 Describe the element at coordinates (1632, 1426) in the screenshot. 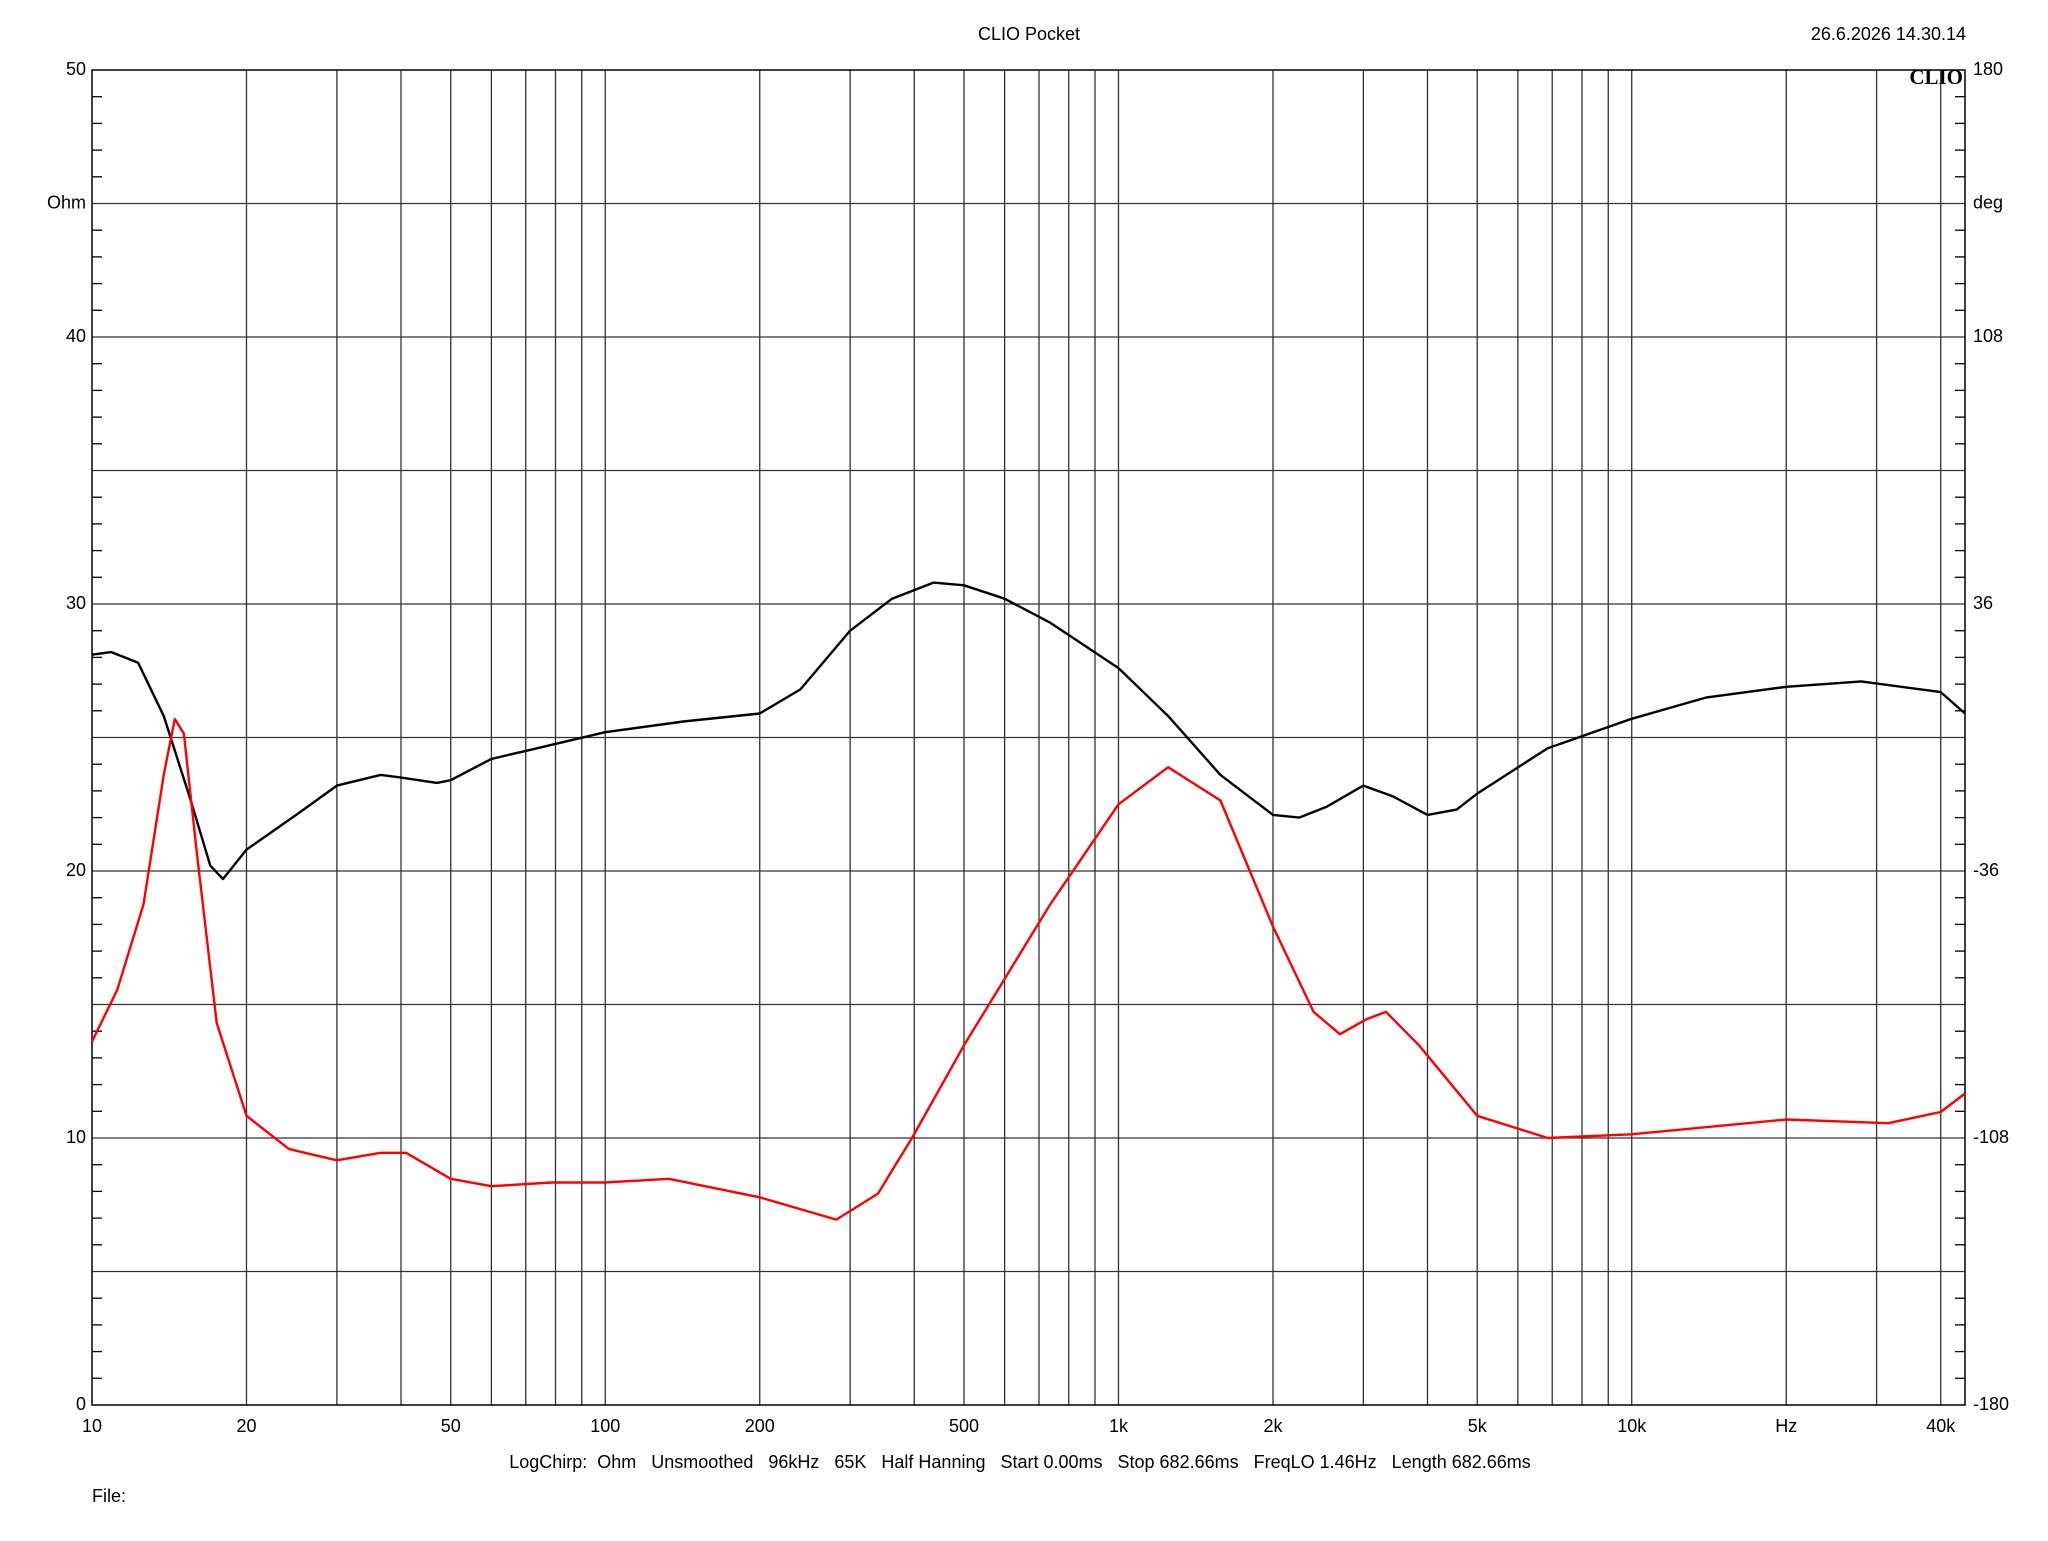

I see `x-tick-label: 10k` at that location.